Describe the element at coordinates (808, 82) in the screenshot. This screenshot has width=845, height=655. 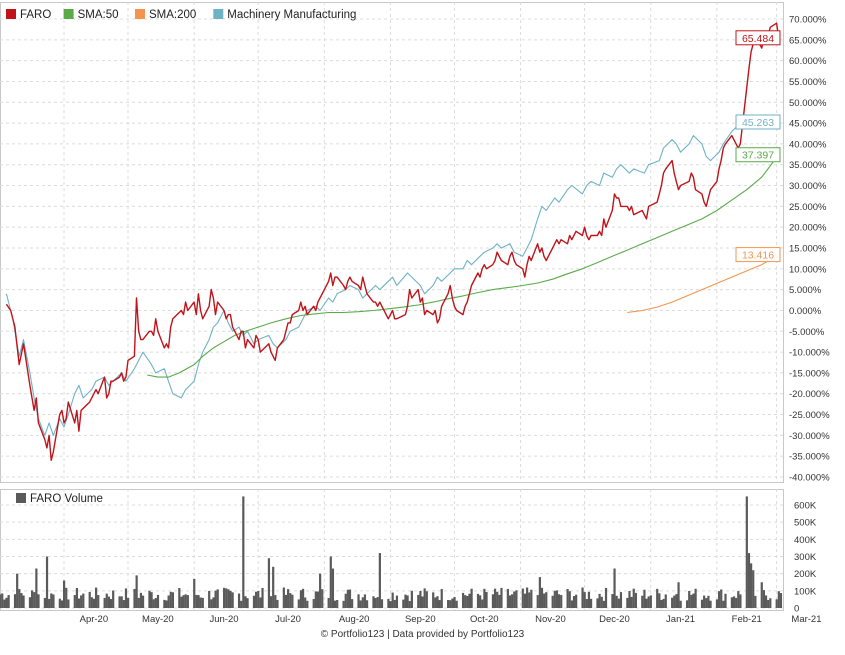
I see `y-tick-label: 55.000%` at that location.